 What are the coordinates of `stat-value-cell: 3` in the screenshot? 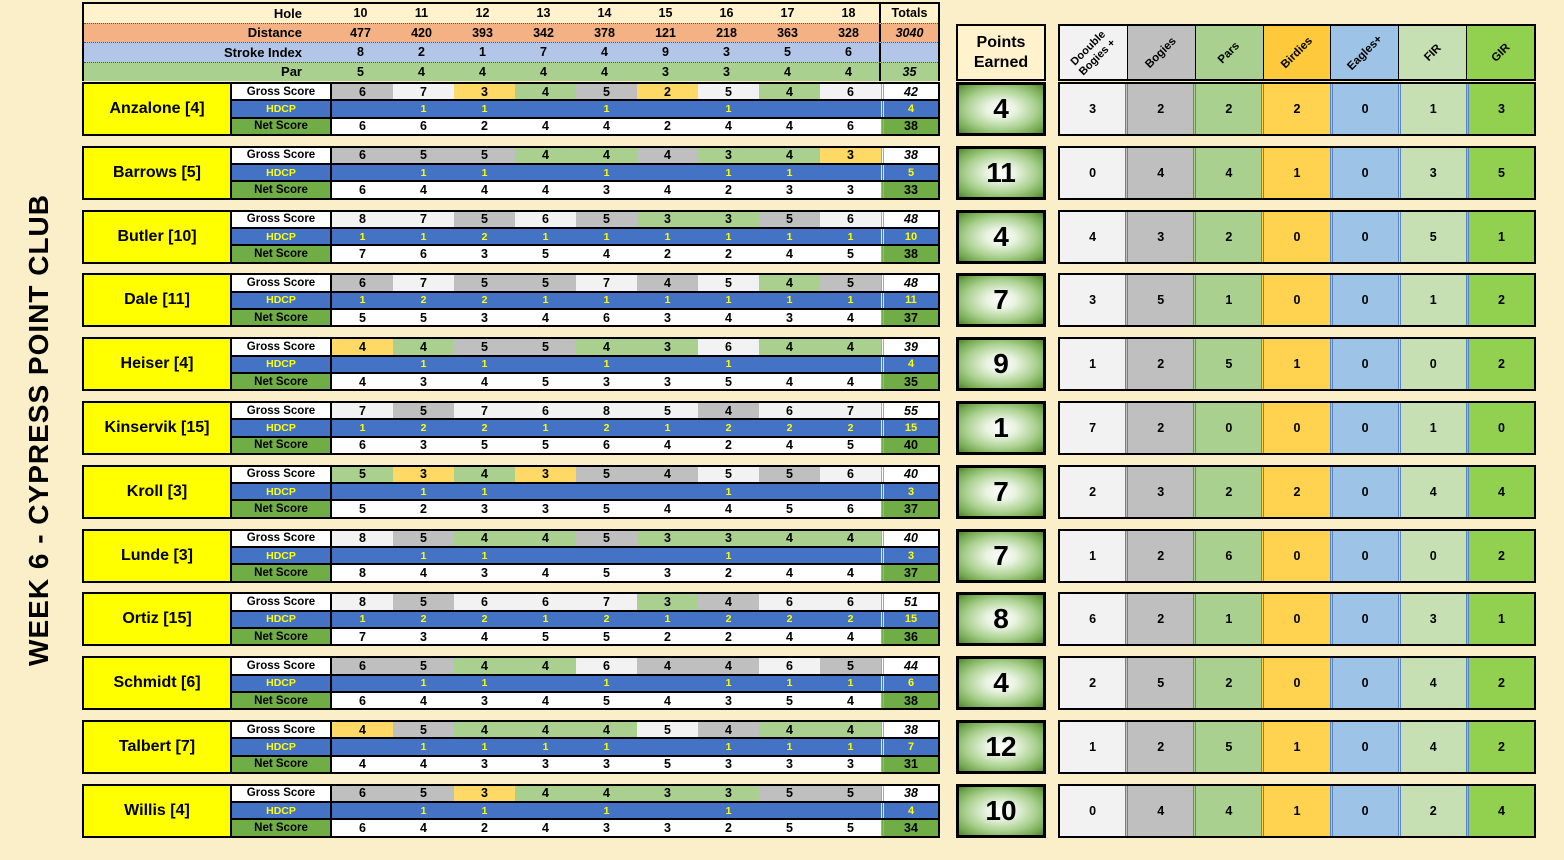 It's located at (1093, 300).